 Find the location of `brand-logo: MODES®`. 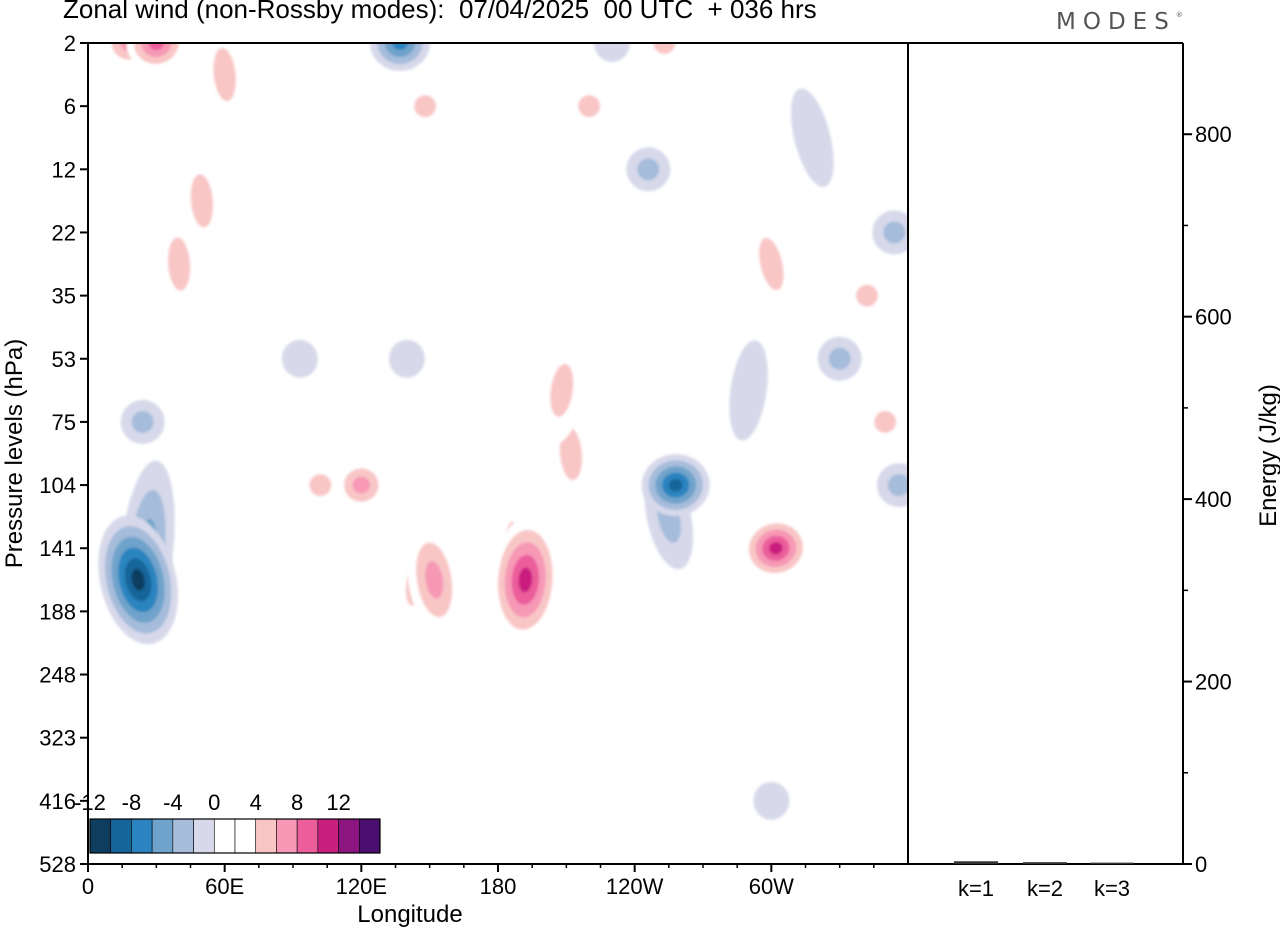

brand-logo: MODES® is located at coordinates (1119, 22).